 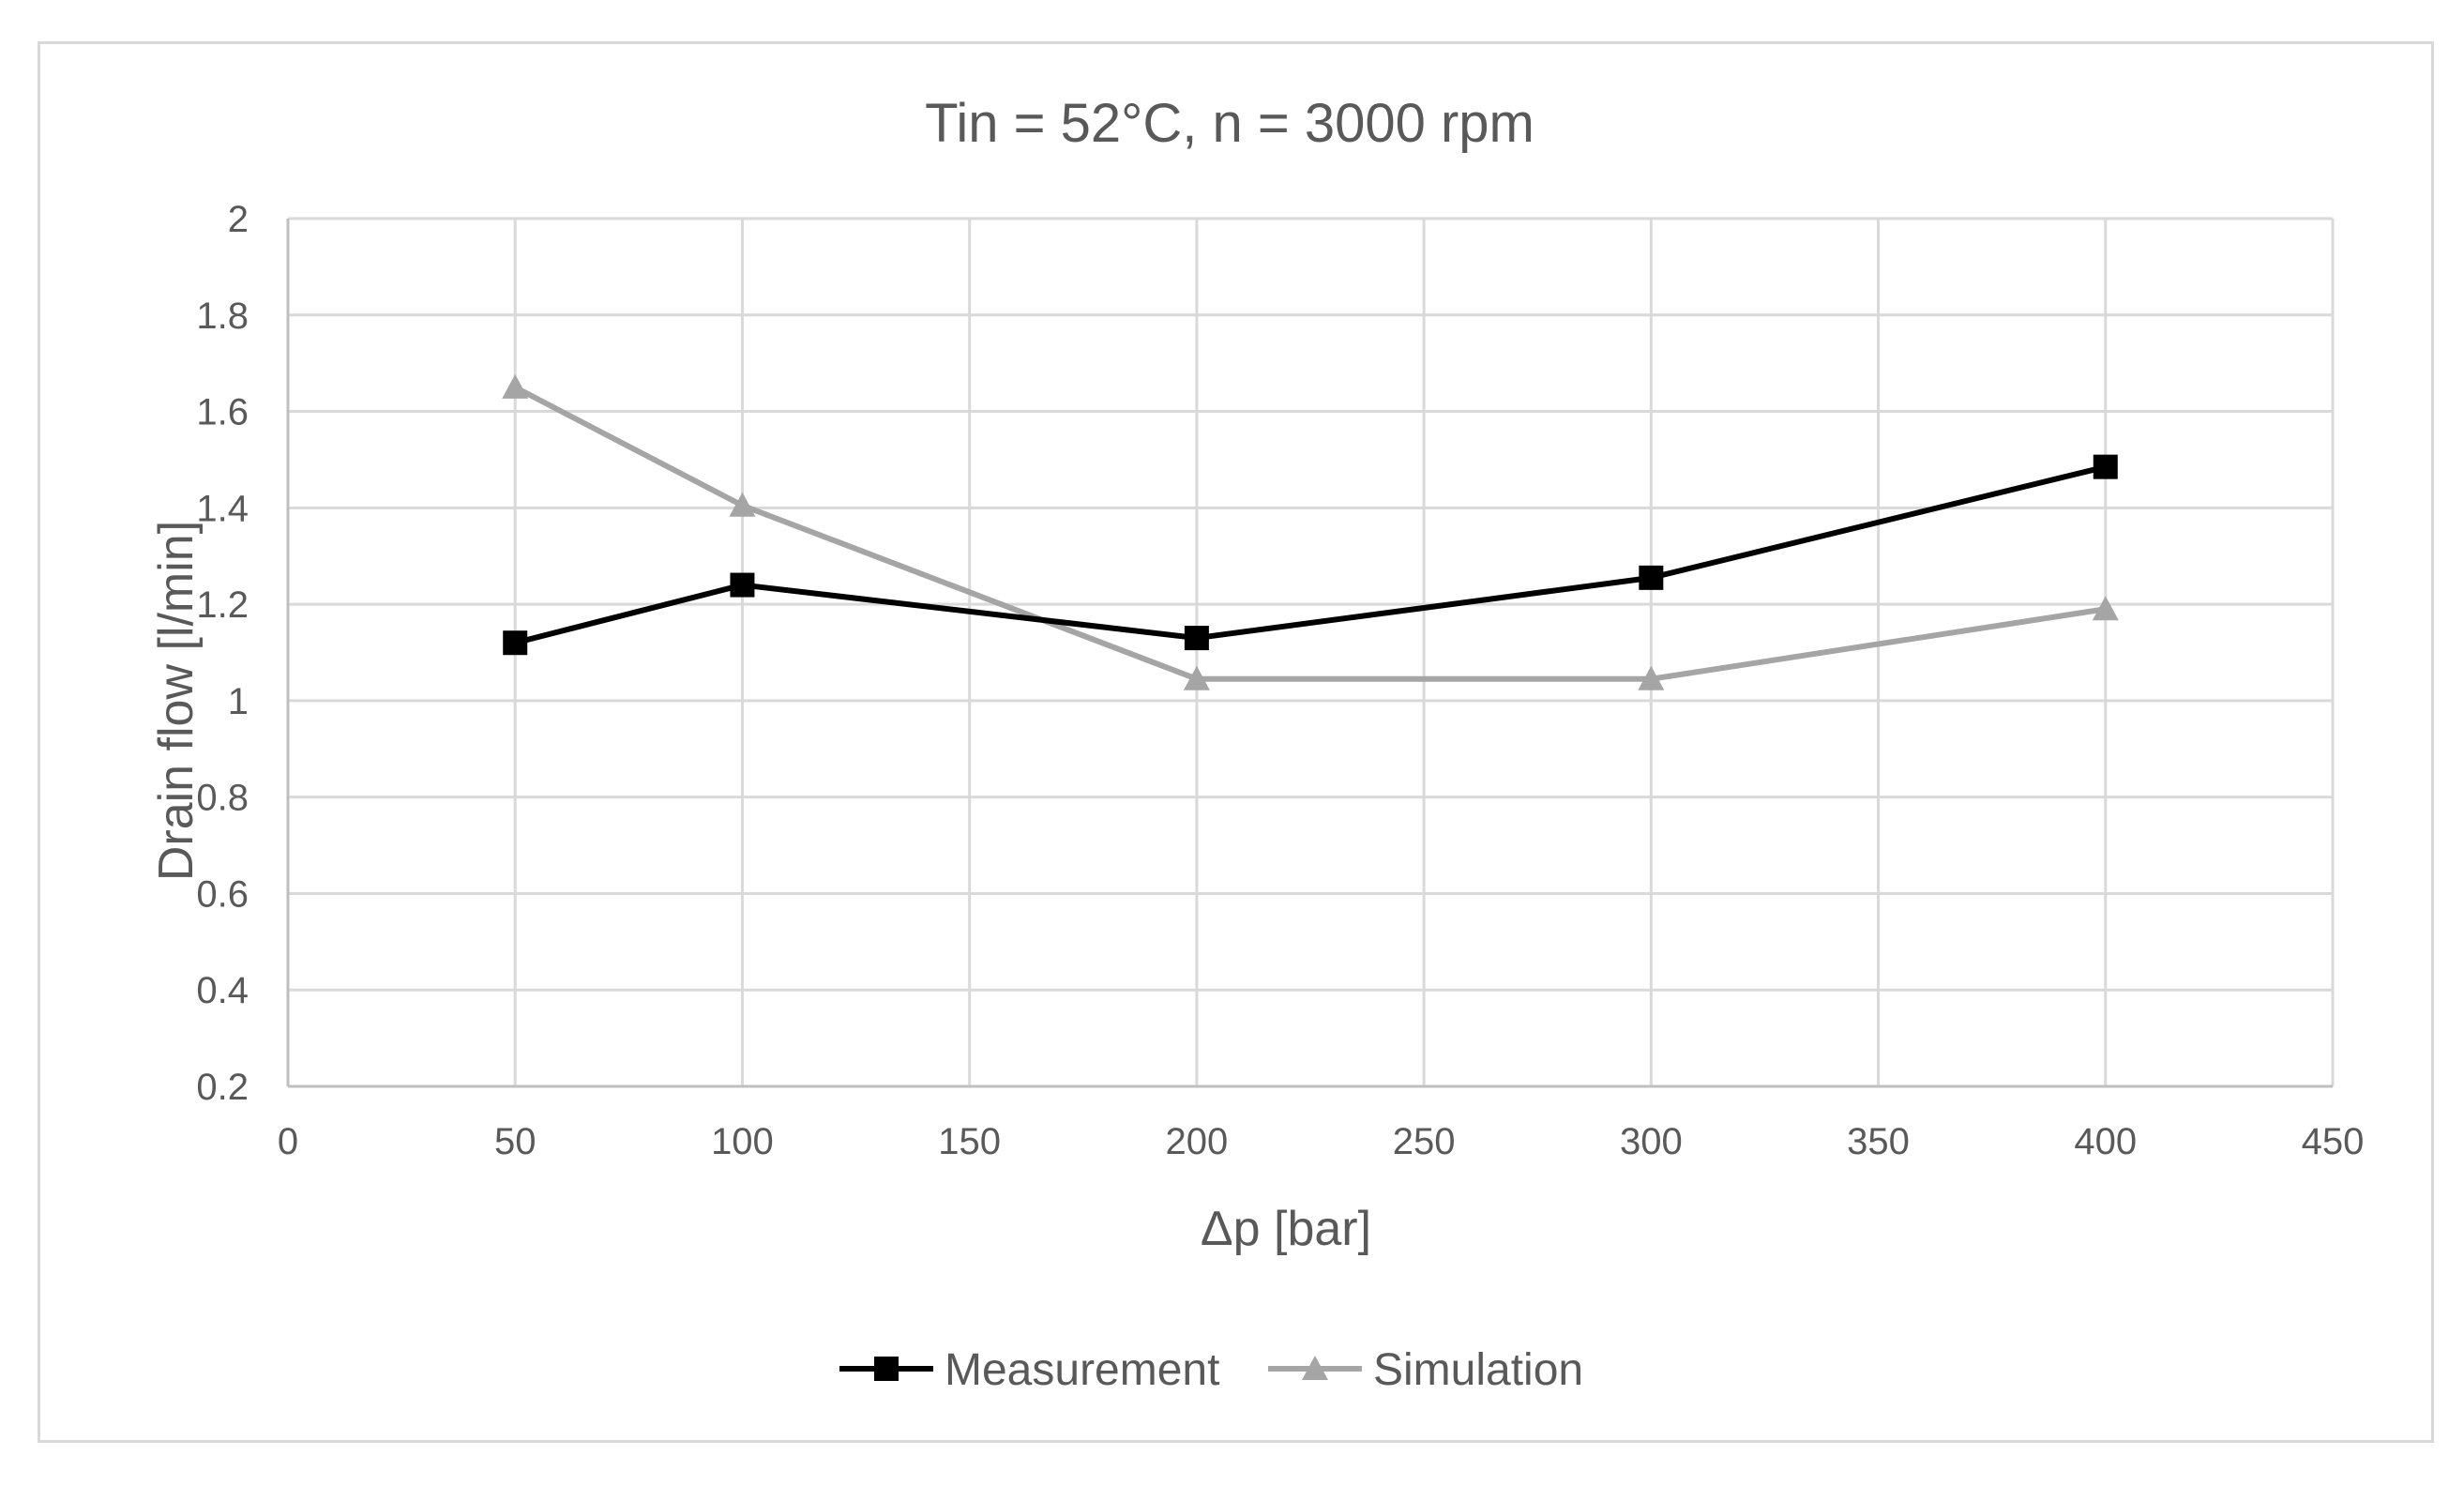 I want to click on legend-item-measurement: Measurement, so click(x=1029, y=1370).